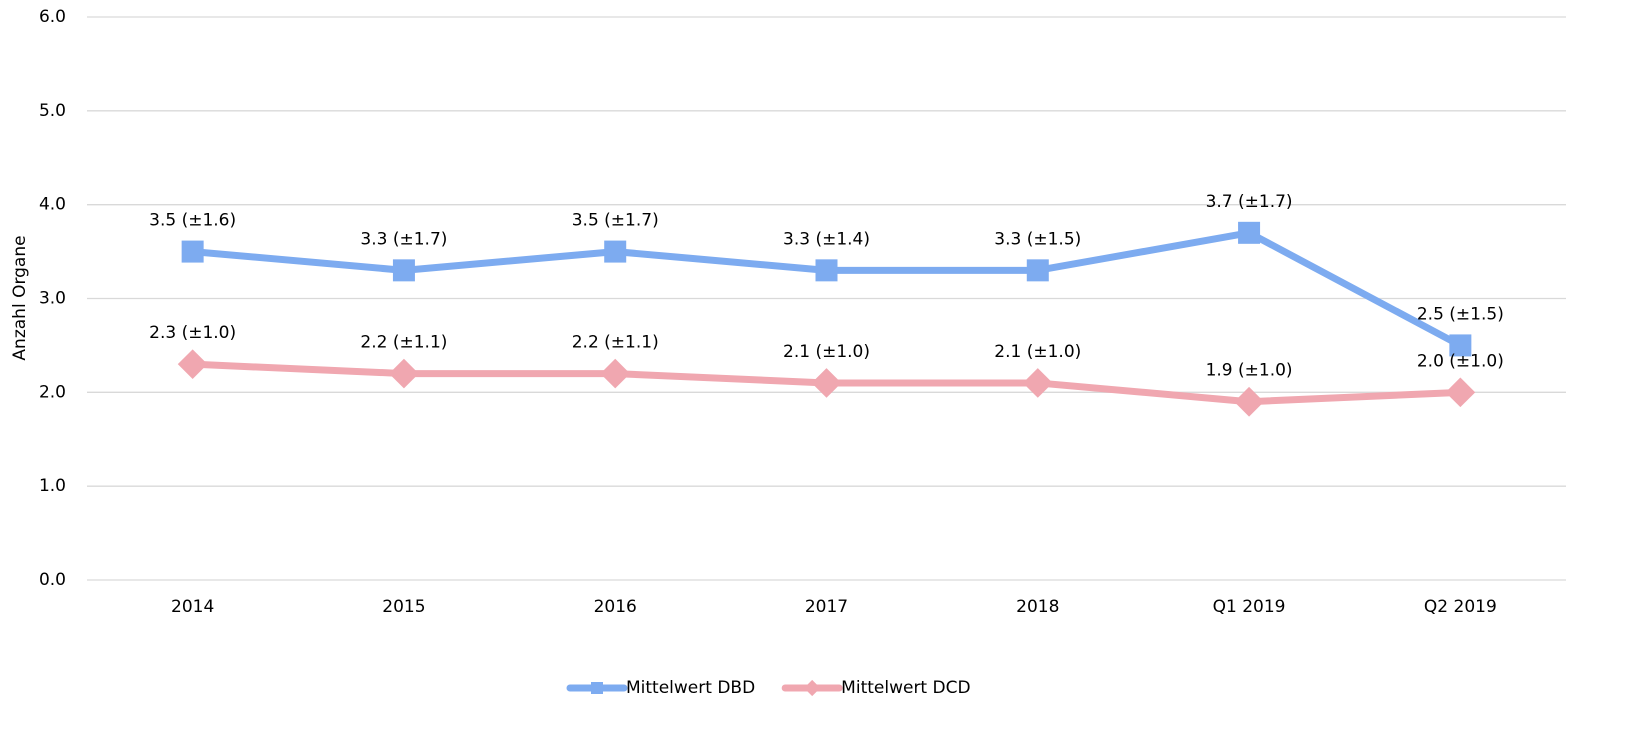  I want to click on data-label: 1.9 (±1.0), so click(1249, 371).